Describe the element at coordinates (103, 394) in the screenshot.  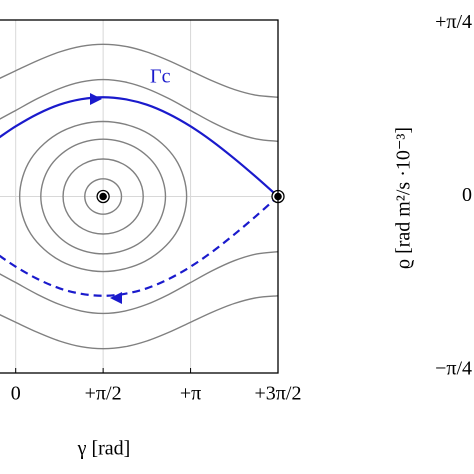
I see `x-tick-label: +π/2` at that location.